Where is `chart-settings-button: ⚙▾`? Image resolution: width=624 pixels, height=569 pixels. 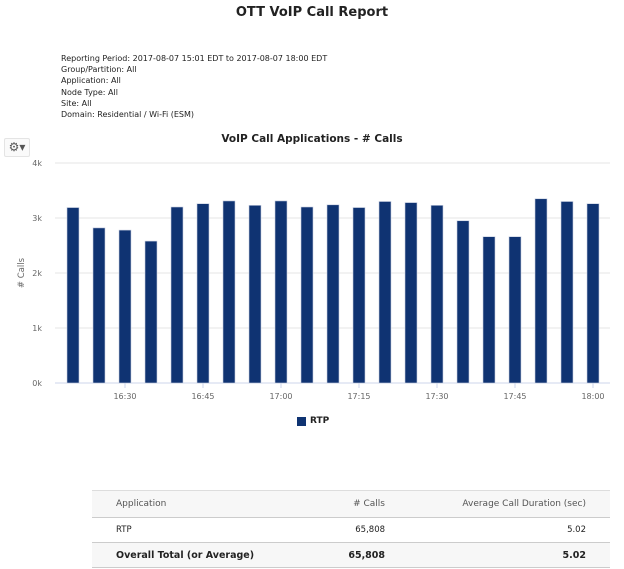 chart-settings-button: ⚙▾ is located at coordinates (17, 147).